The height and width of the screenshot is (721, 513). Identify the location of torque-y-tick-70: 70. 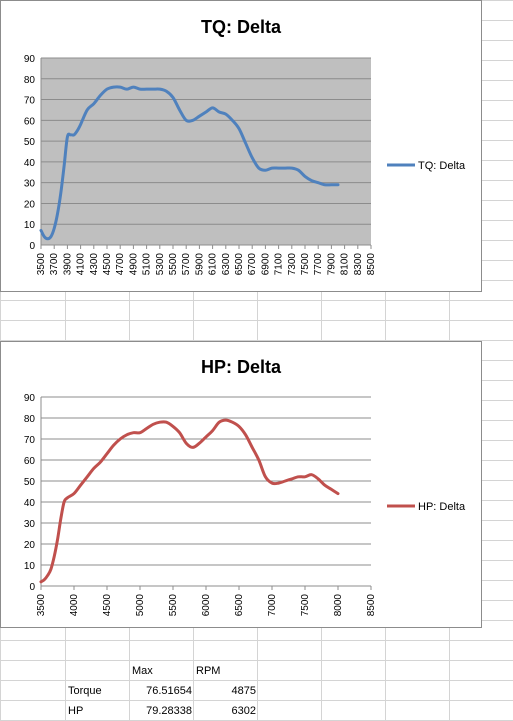
(30, 101).